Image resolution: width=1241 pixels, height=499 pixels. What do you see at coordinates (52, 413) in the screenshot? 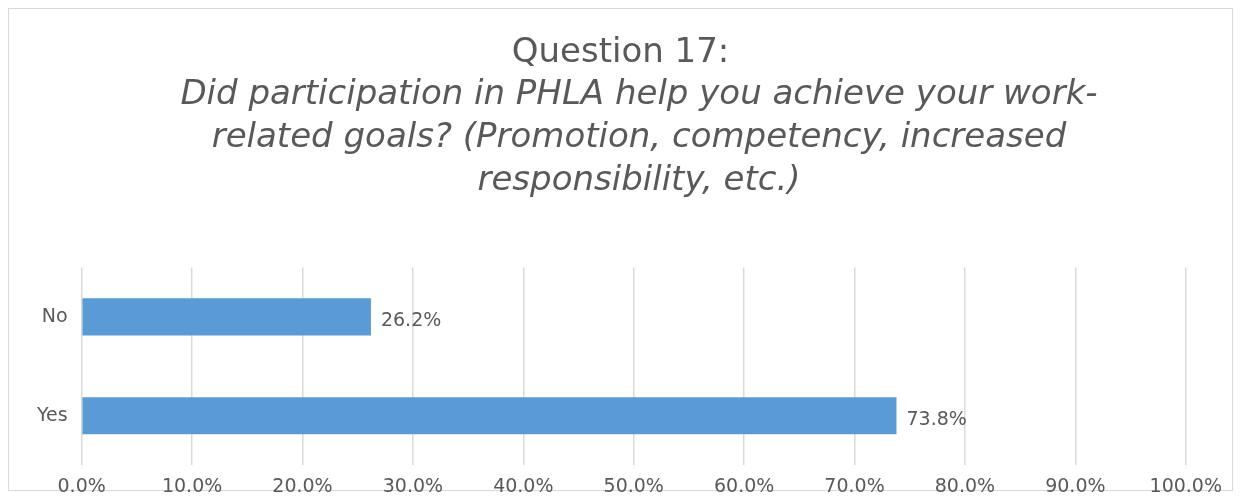
I see `y-tick-label: Yes` at bounding box center [52, 413].